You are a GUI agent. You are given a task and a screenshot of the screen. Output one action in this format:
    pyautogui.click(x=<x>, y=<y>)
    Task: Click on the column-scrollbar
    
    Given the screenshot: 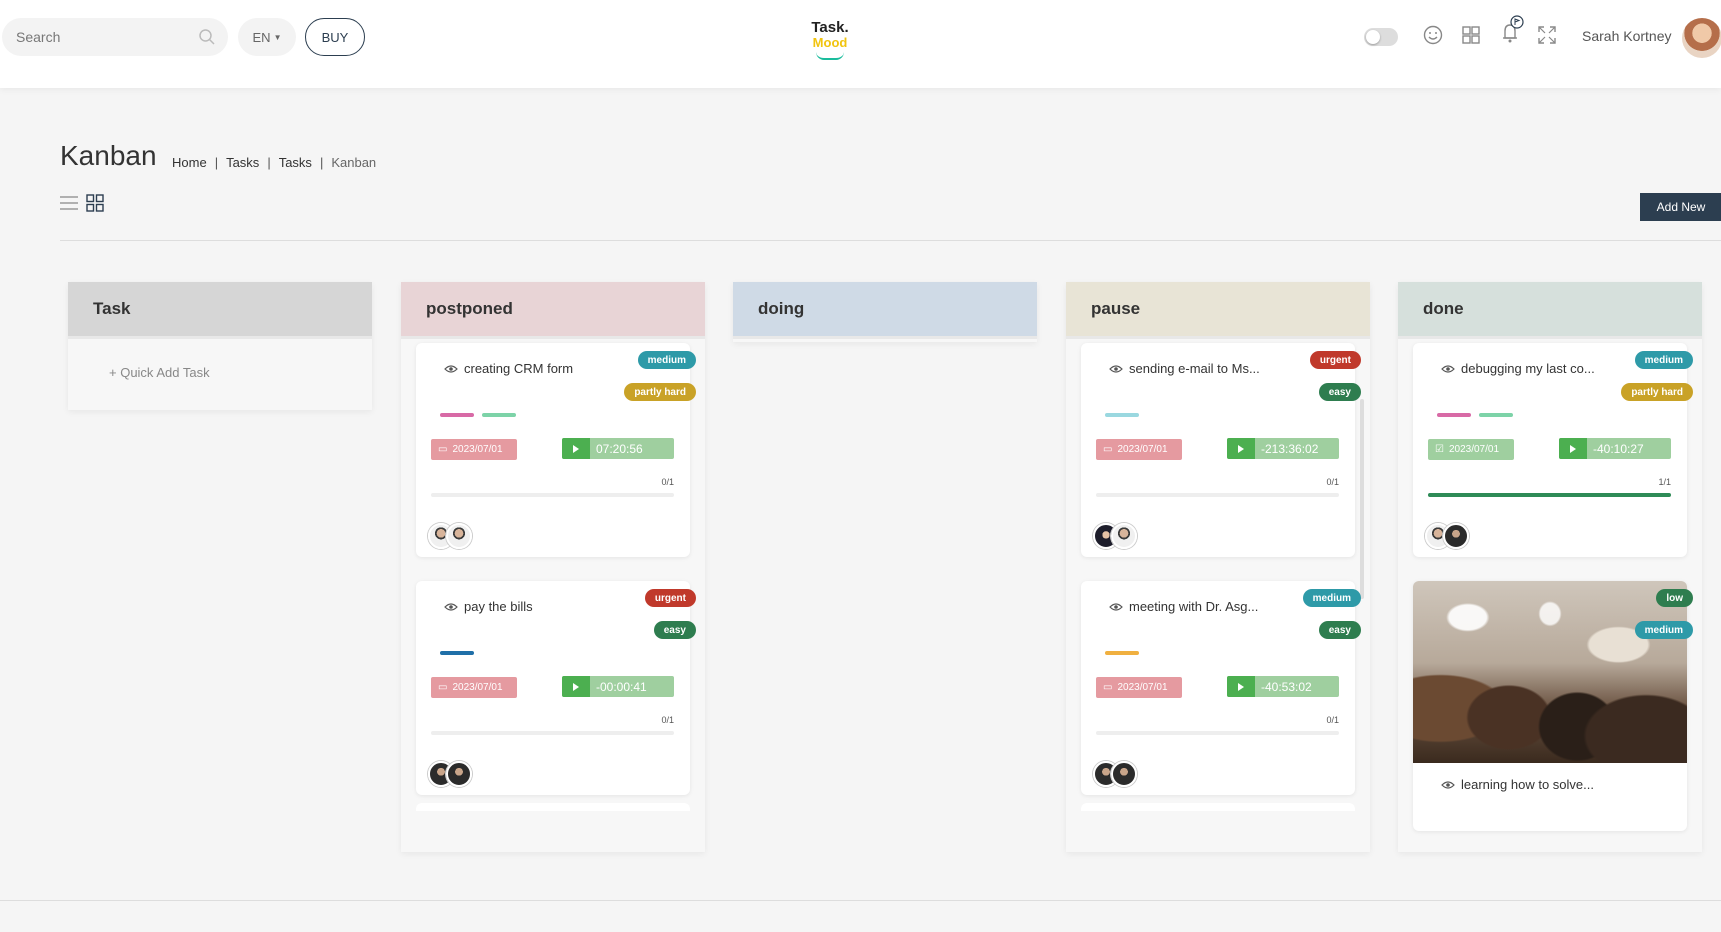 What is the action you would take?
    pyautogui.click(x=1362, y=499)
    